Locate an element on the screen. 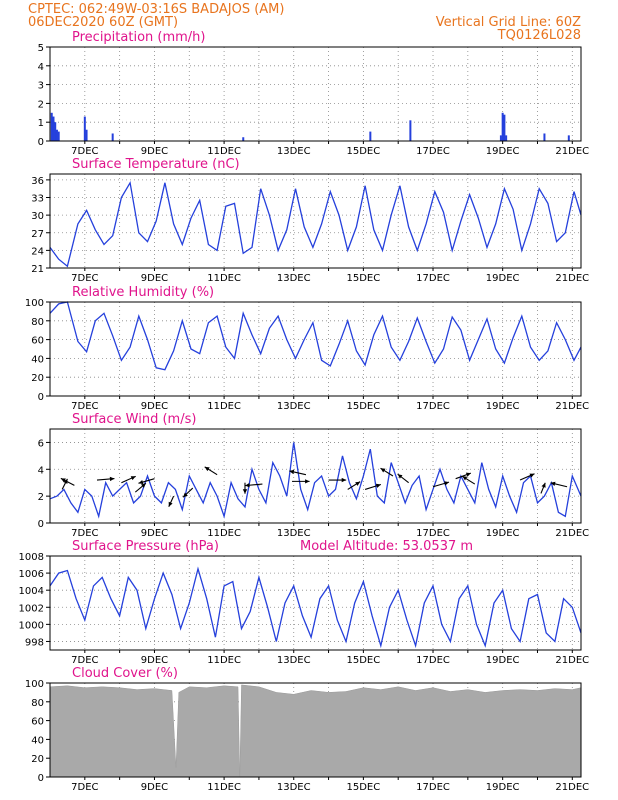  y-tick-label: 6 is located at coordinates (41, 443).